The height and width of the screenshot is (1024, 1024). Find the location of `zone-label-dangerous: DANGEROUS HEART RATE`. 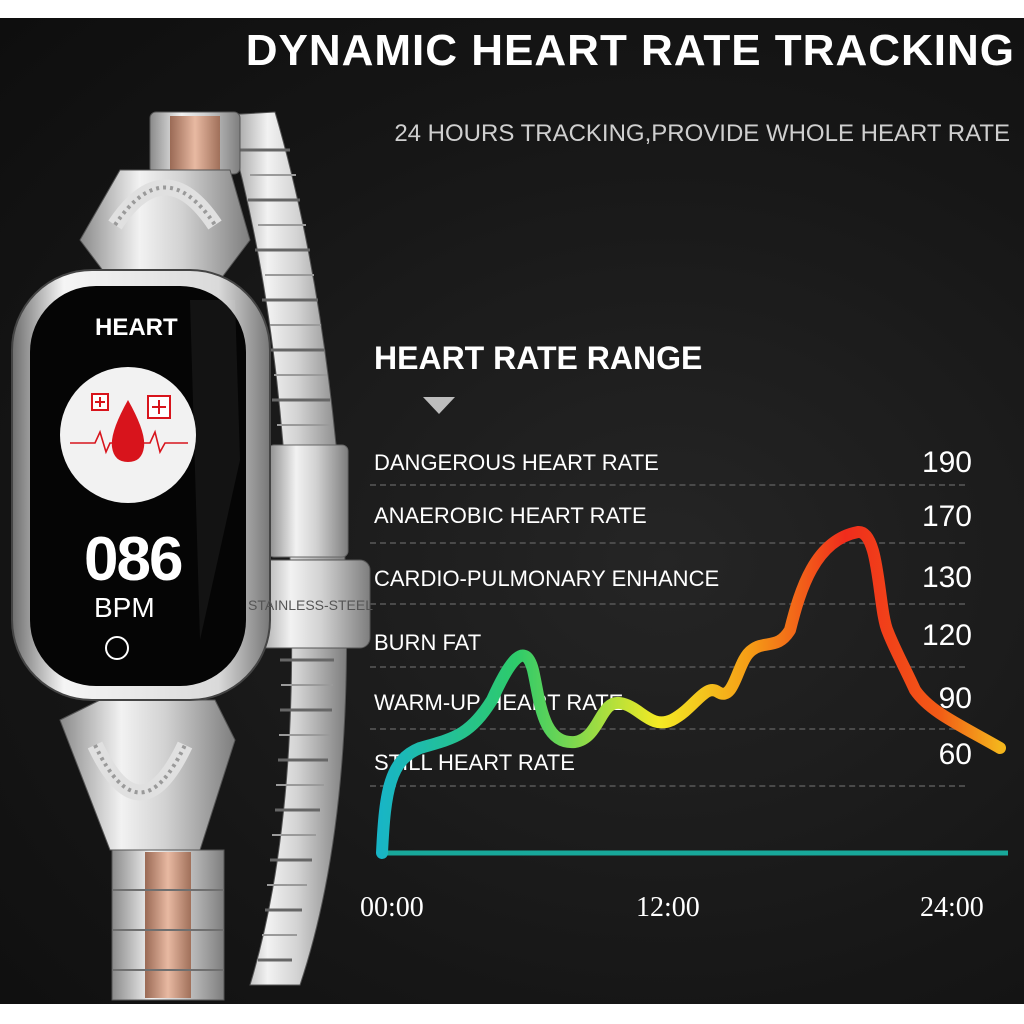

zone-label-dangerous: DANGEROUS HEART RATE is located at coordinates (516, 462).